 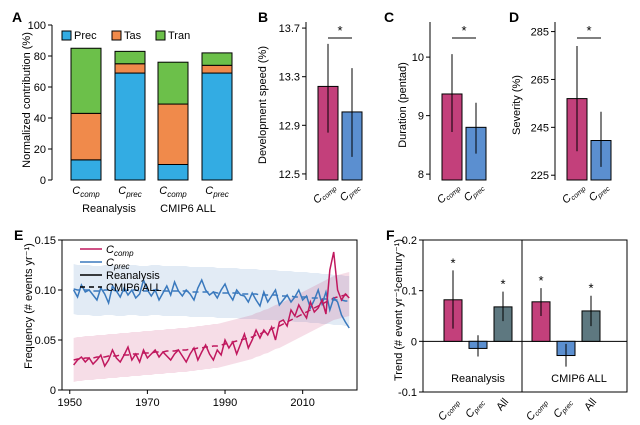 What do you see at coordinates (514, 17) in the screenshot?
I see `panel-d-letter: D` at bounding box center [514, 17].